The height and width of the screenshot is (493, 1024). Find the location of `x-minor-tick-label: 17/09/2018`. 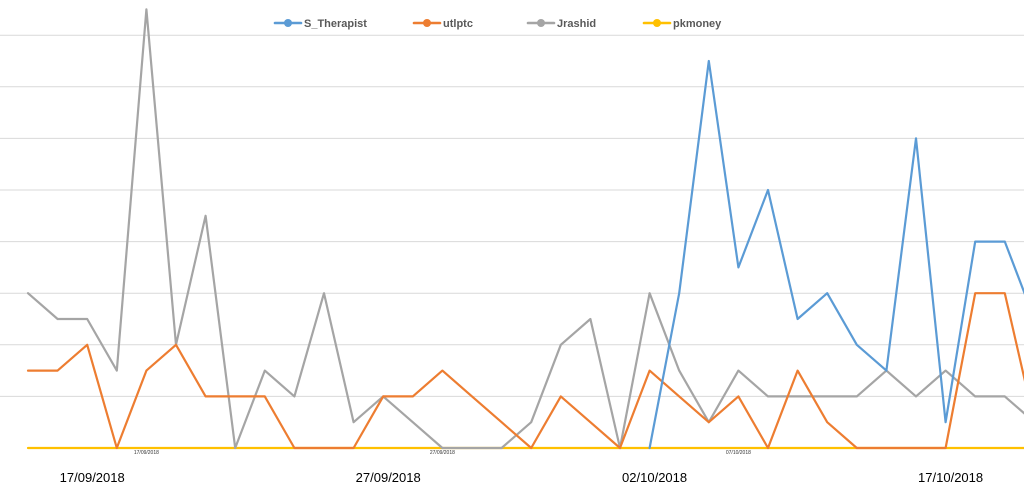

x-minor-tick-label: 17/09/2018 is located at coordinates (146, 453).